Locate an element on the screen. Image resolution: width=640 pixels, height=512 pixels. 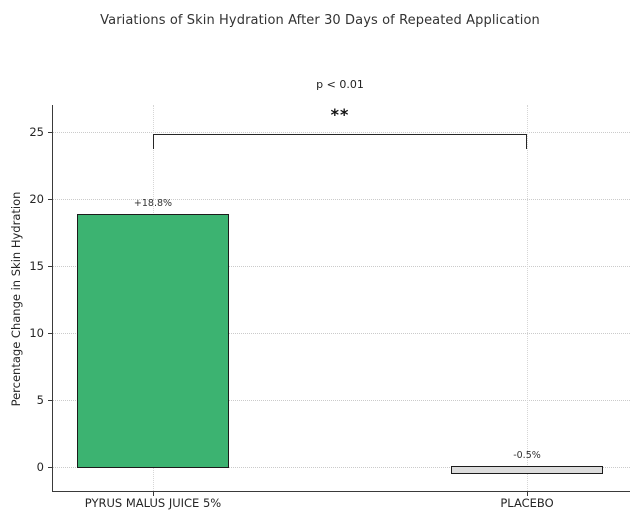
gridline-vertical is located at coordinates (527, 298).